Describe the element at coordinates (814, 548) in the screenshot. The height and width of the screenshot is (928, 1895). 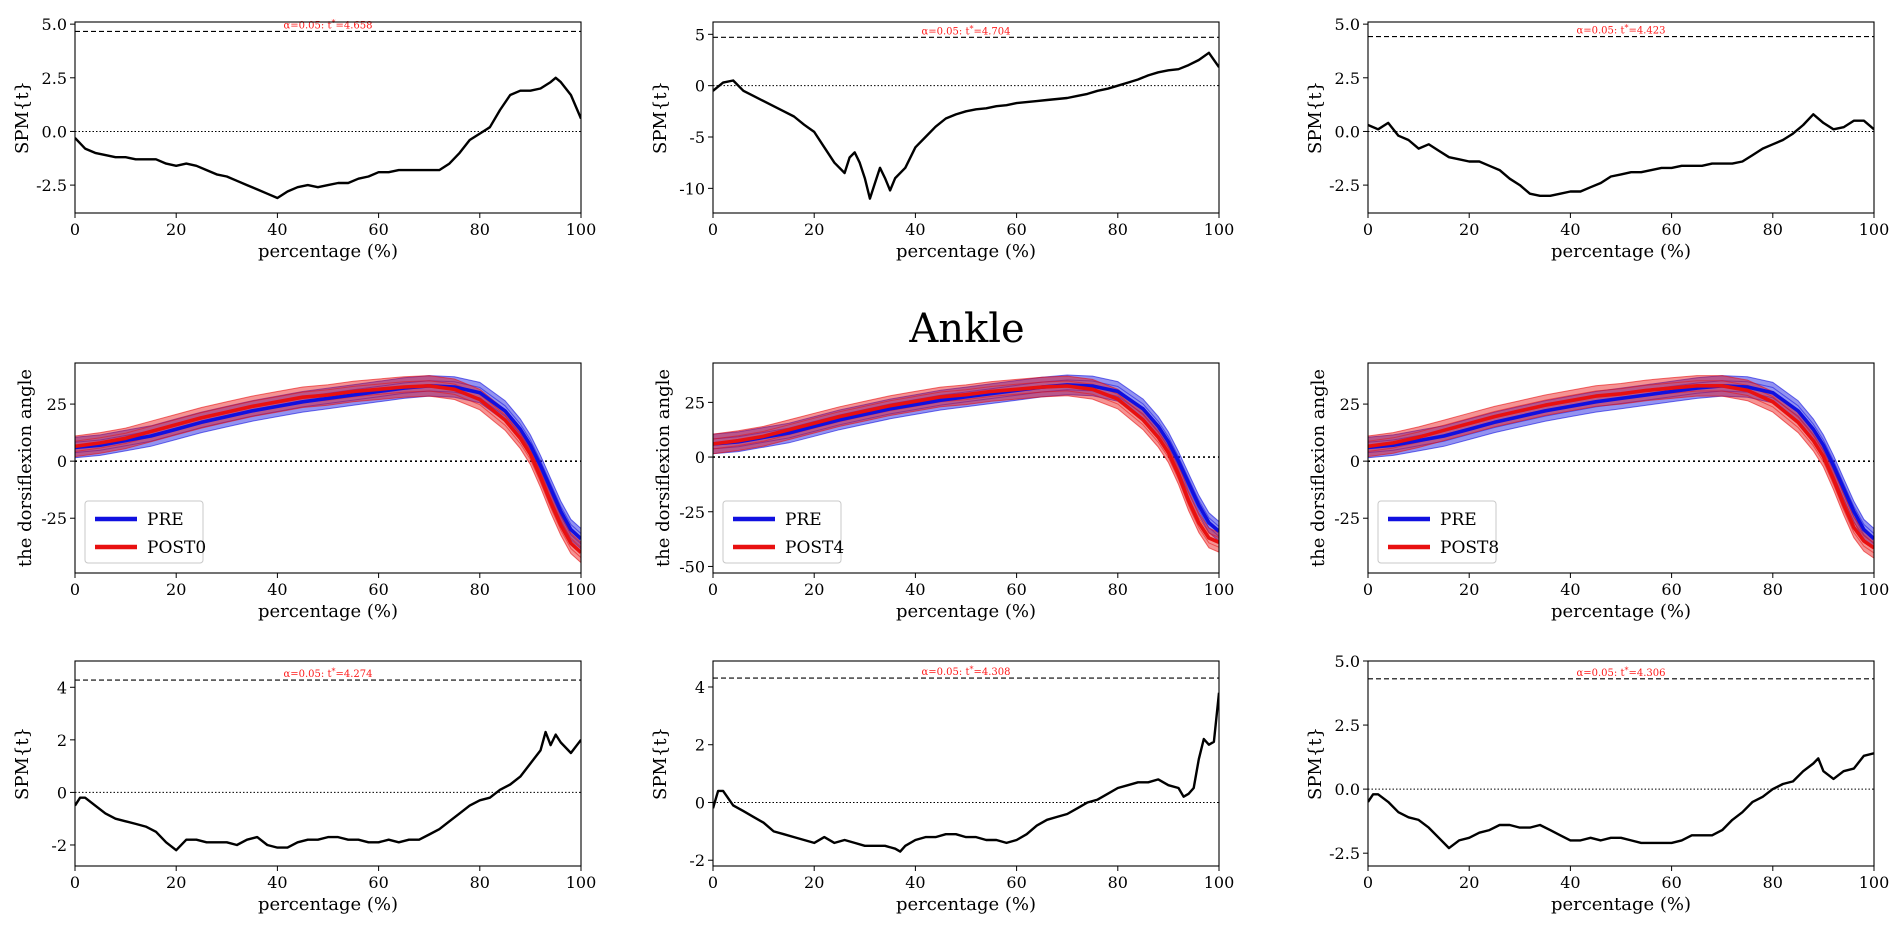
I see `legend-label-post4: POST4` at that location.